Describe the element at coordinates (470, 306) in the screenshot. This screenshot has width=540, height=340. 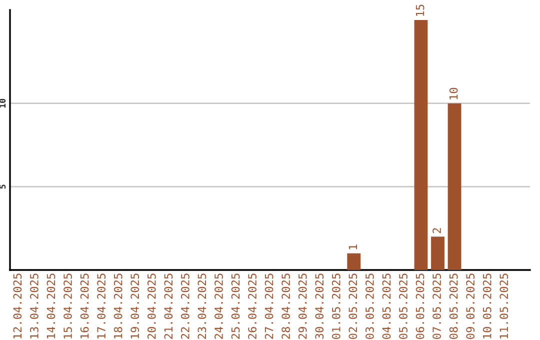
I see `x-tick-label: 09.05.2025` at that location.